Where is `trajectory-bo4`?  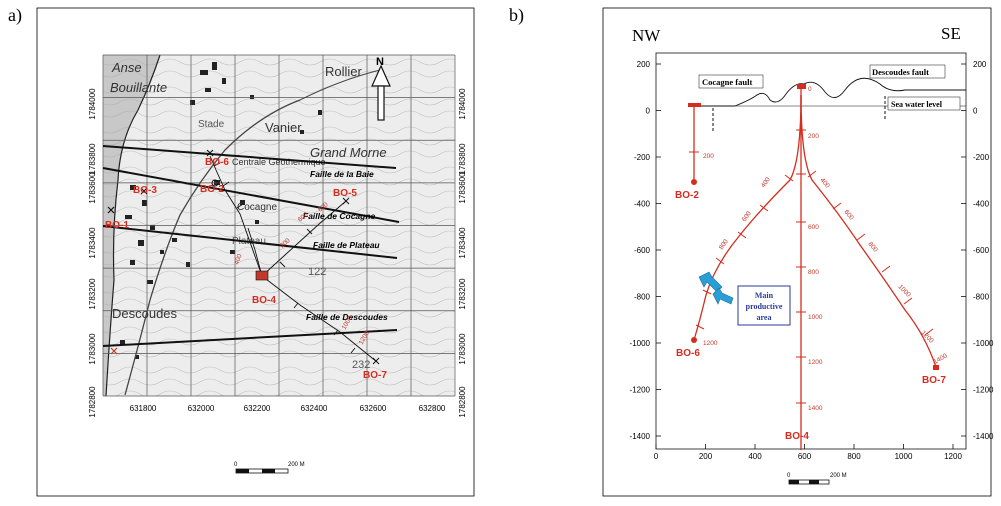 trajectory-bo4 is located at coordinates (255, 252).